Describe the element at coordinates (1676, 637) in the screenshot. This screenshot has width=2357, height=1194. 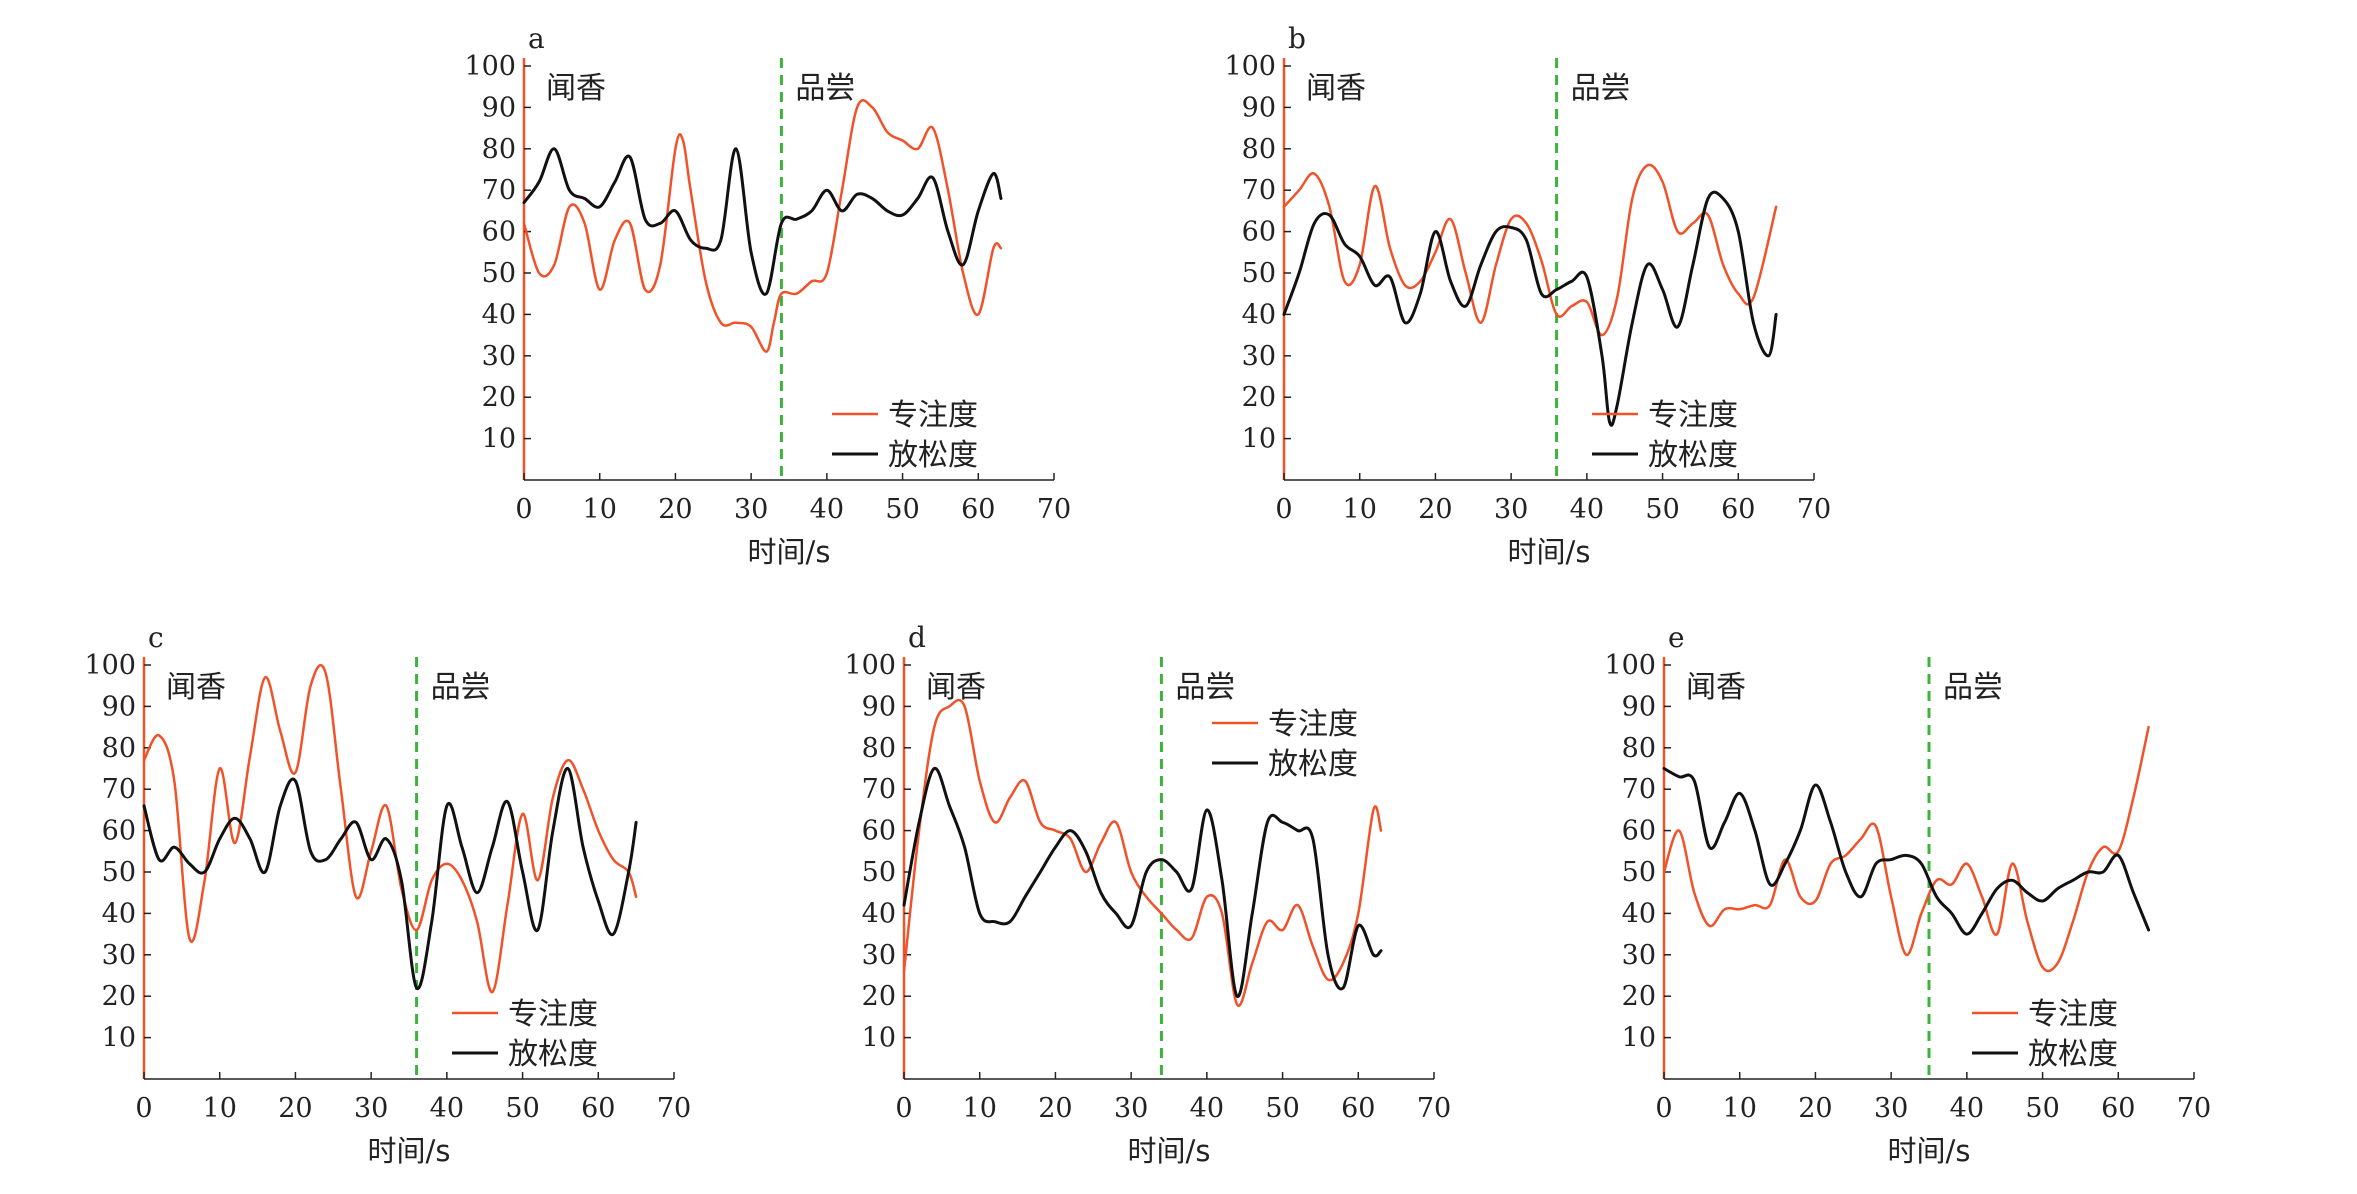
I see `panel-letter: e` at that location.